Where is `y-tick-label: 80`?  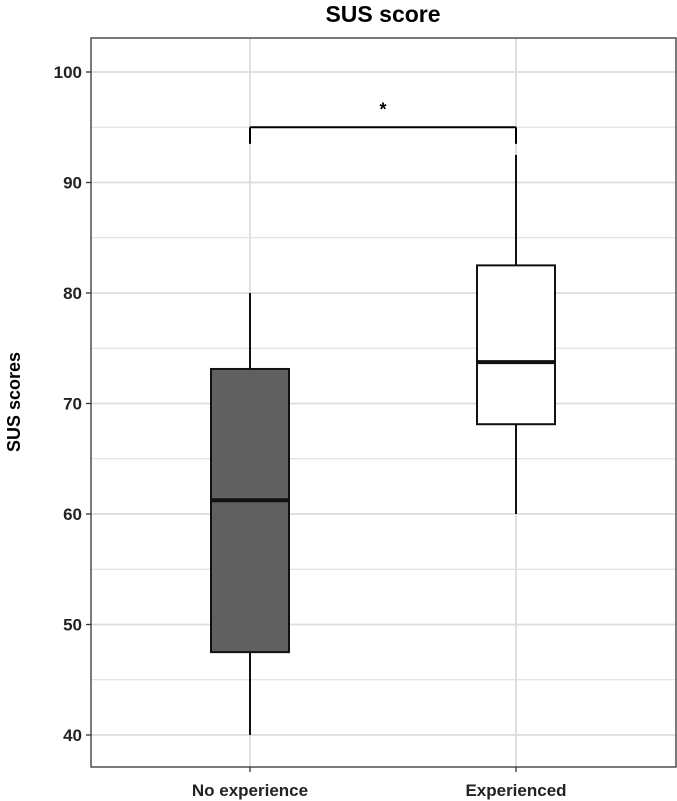 y-tick-label: 80 is located at coordinates (72, 293).